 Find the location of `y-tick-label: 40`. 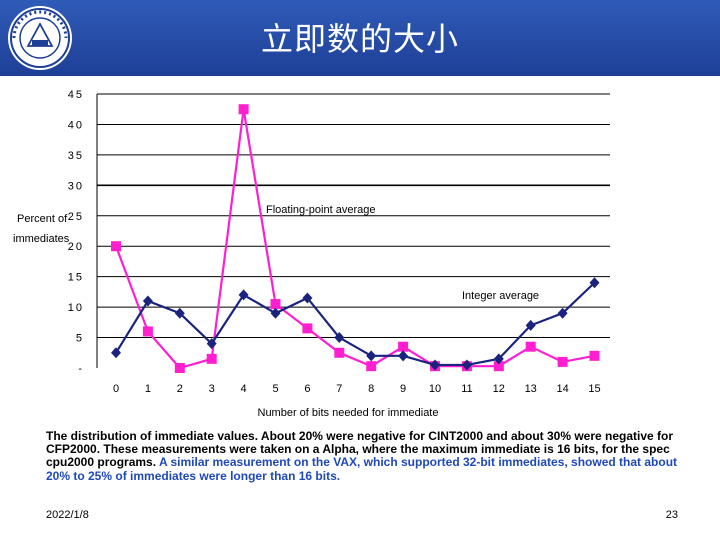

y-tick-label: 40 is located at coordinates (76, 125).